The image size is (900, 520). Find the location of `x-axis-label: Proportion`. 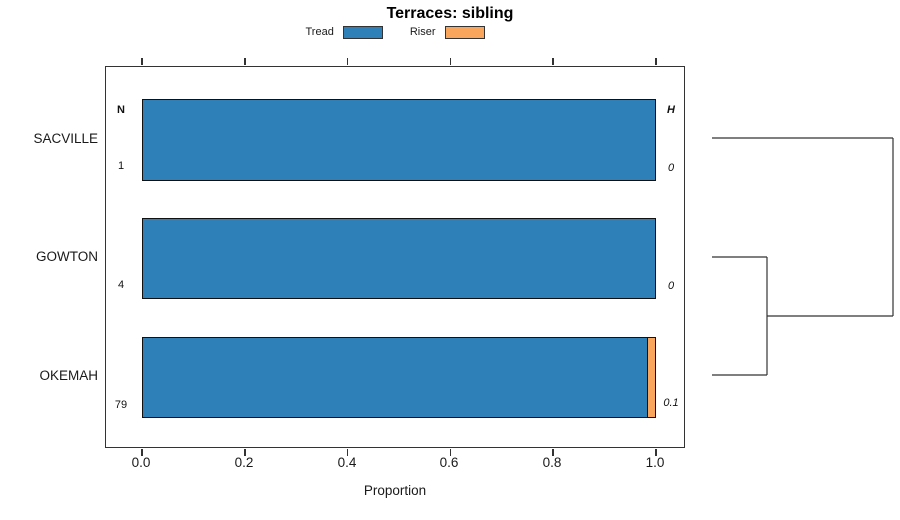

x-axis-label: Proportion is located at coordinates (395, 490).